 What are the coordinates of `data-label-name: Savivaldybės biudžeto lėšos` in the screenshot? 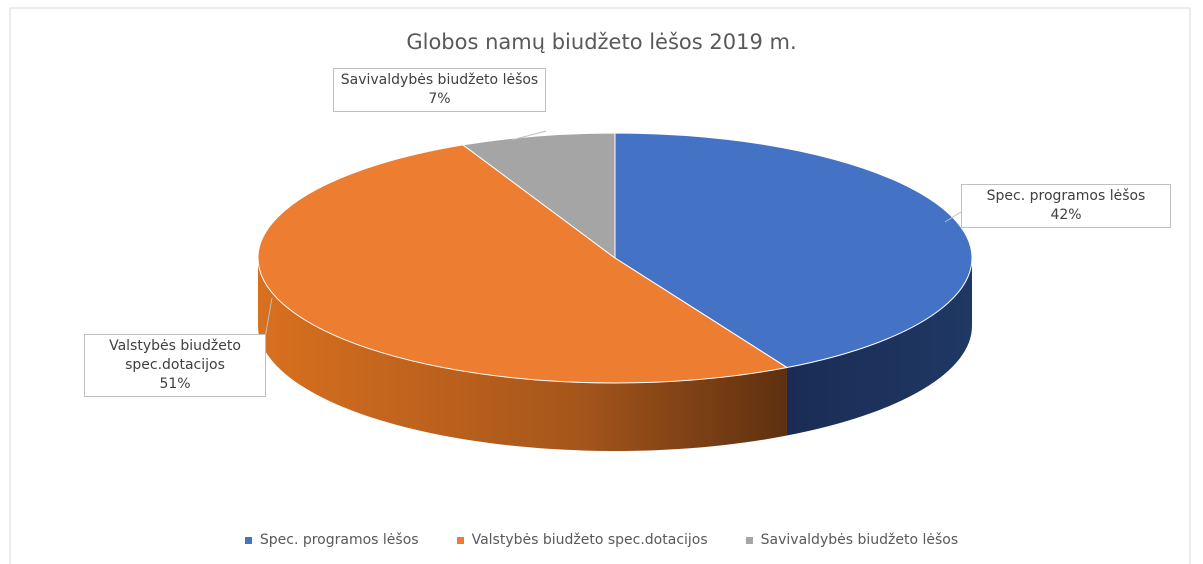 It's located at (439, 80).